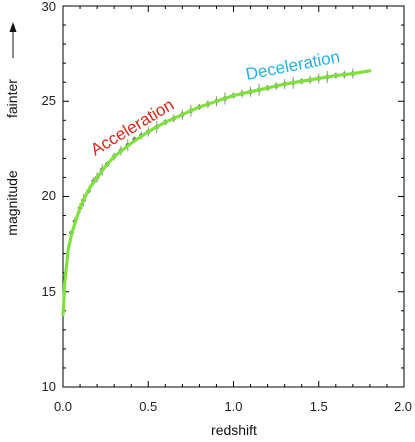 The height and width of the screenshot is (442, 415). I want to click on y-tick-labels: 10 15 20 25 30, so click(49, 197).